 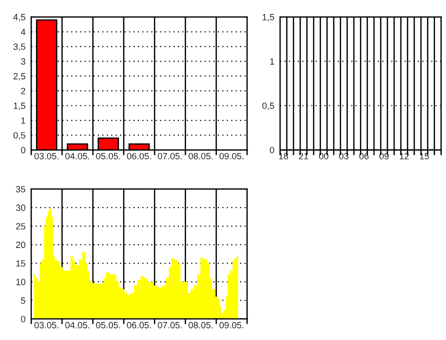 I want to click on y-tick-label: 2,5, so click(x=20, y=77).